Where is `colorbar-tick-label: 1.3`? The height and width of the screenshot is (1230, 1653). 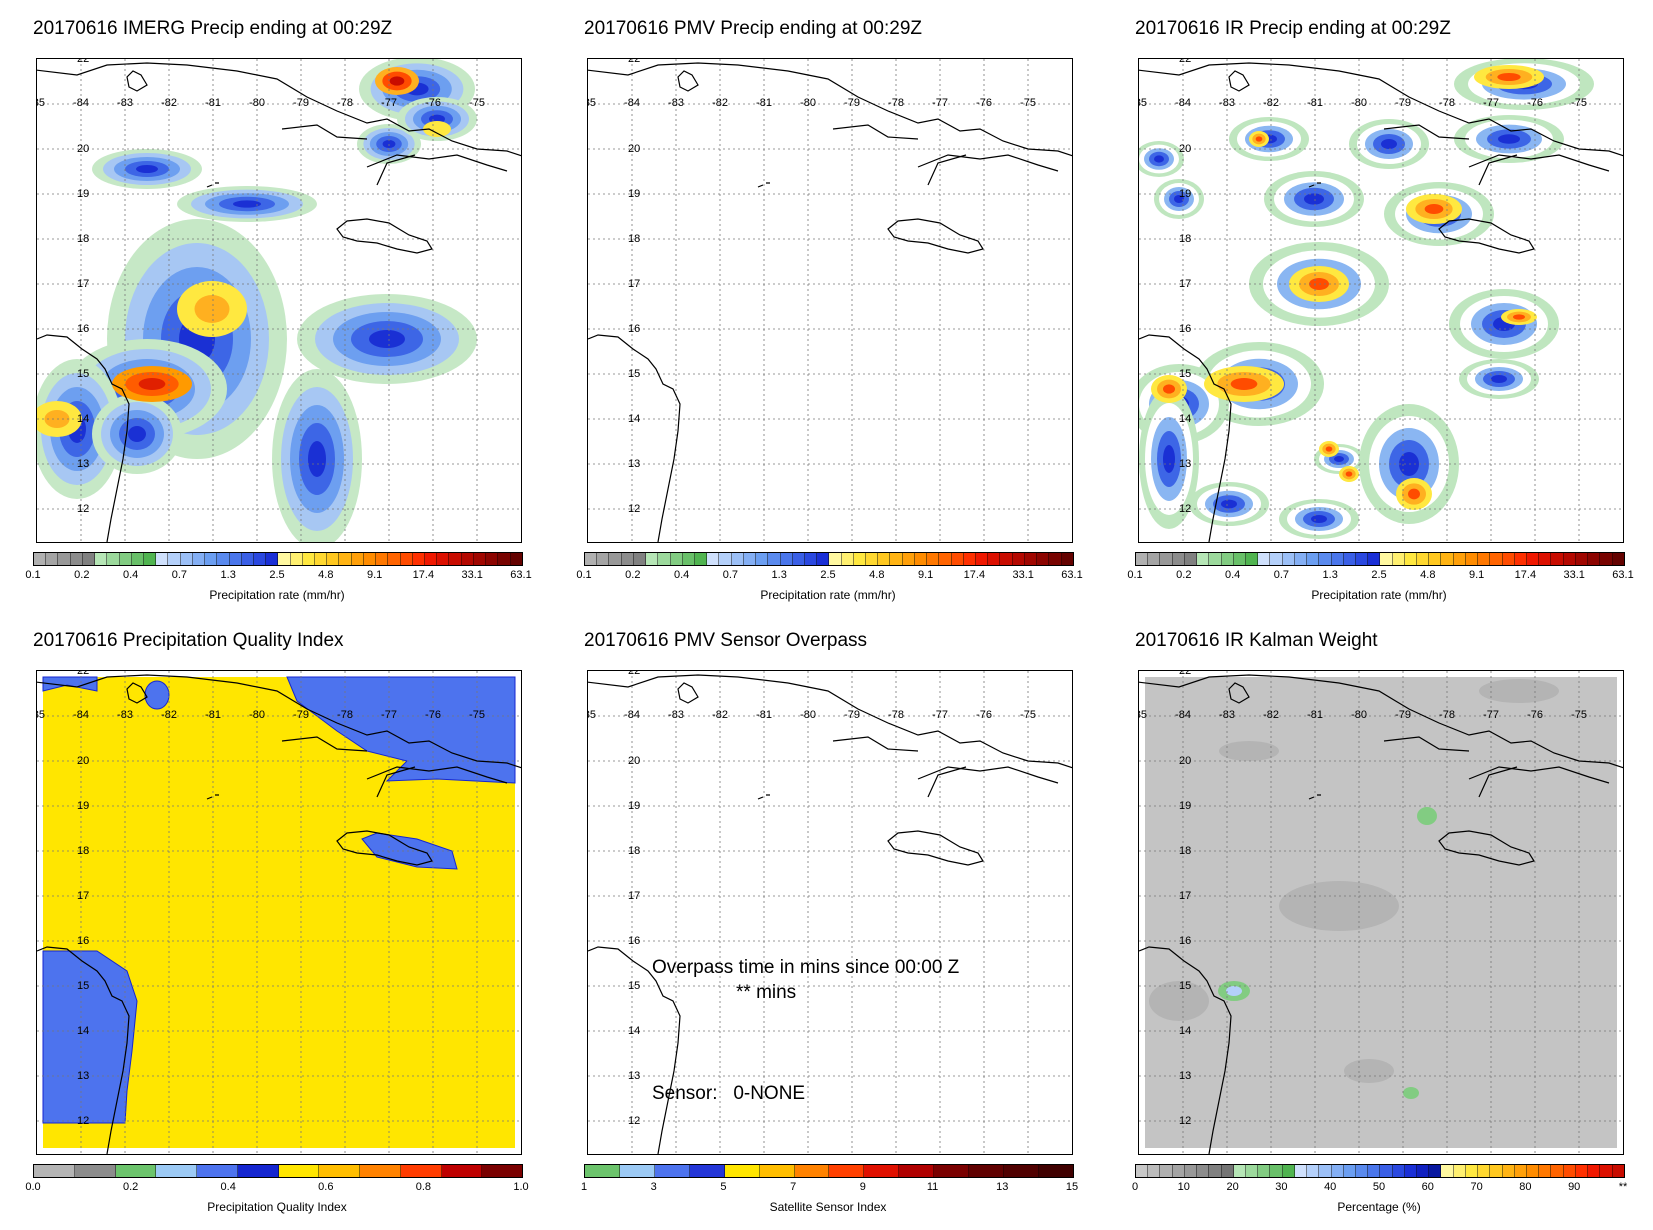 colorbar-tick-label: 1.3 is located at coordinates (1330, 575).